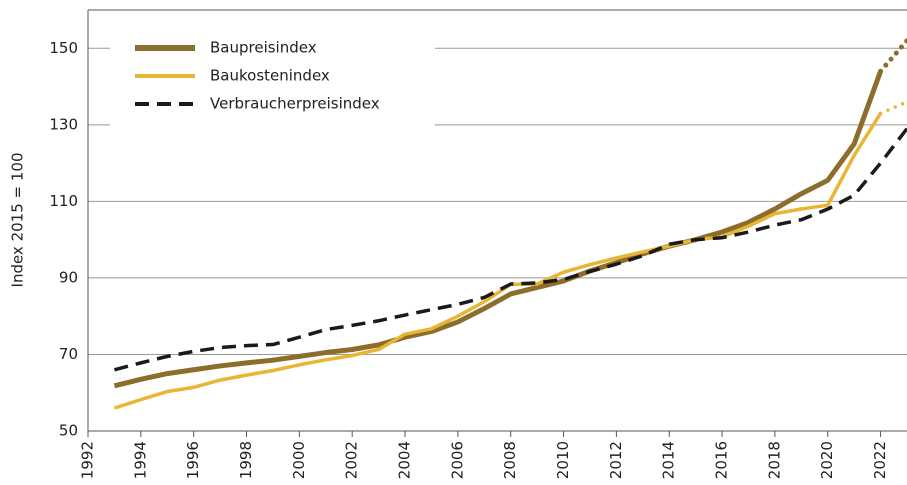 This screenshot has height=485, width=907. What do you see at coordinates (246, 460) in the screenshot?
I see `x-tick-label: 1998` at bounding box center [246, 460].